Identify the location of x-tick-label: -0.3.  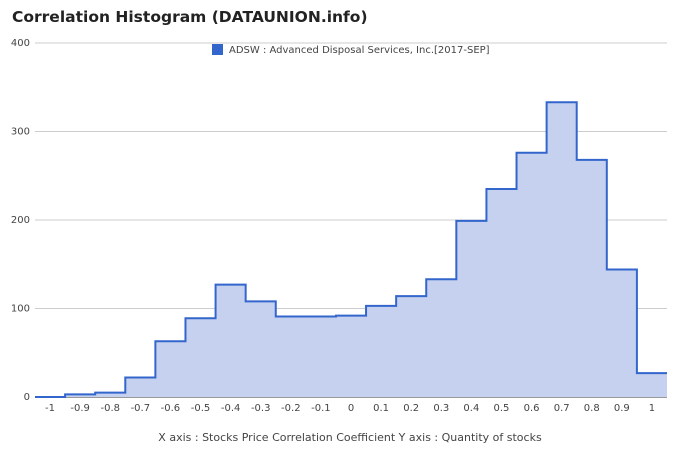
(261, 408).